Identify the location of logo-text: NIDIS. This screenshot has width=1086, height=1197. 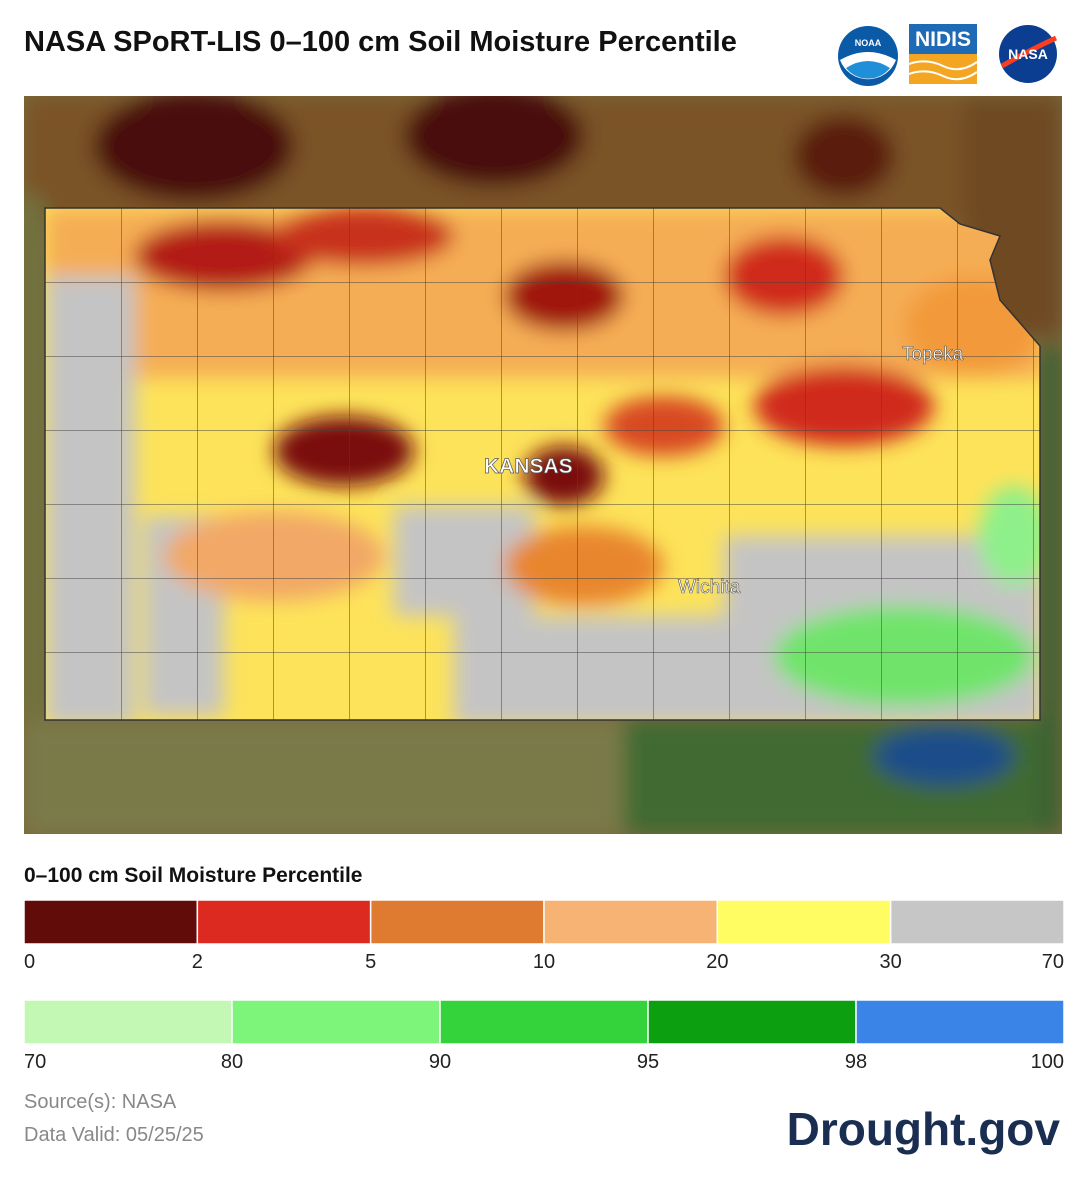
(943, 39).